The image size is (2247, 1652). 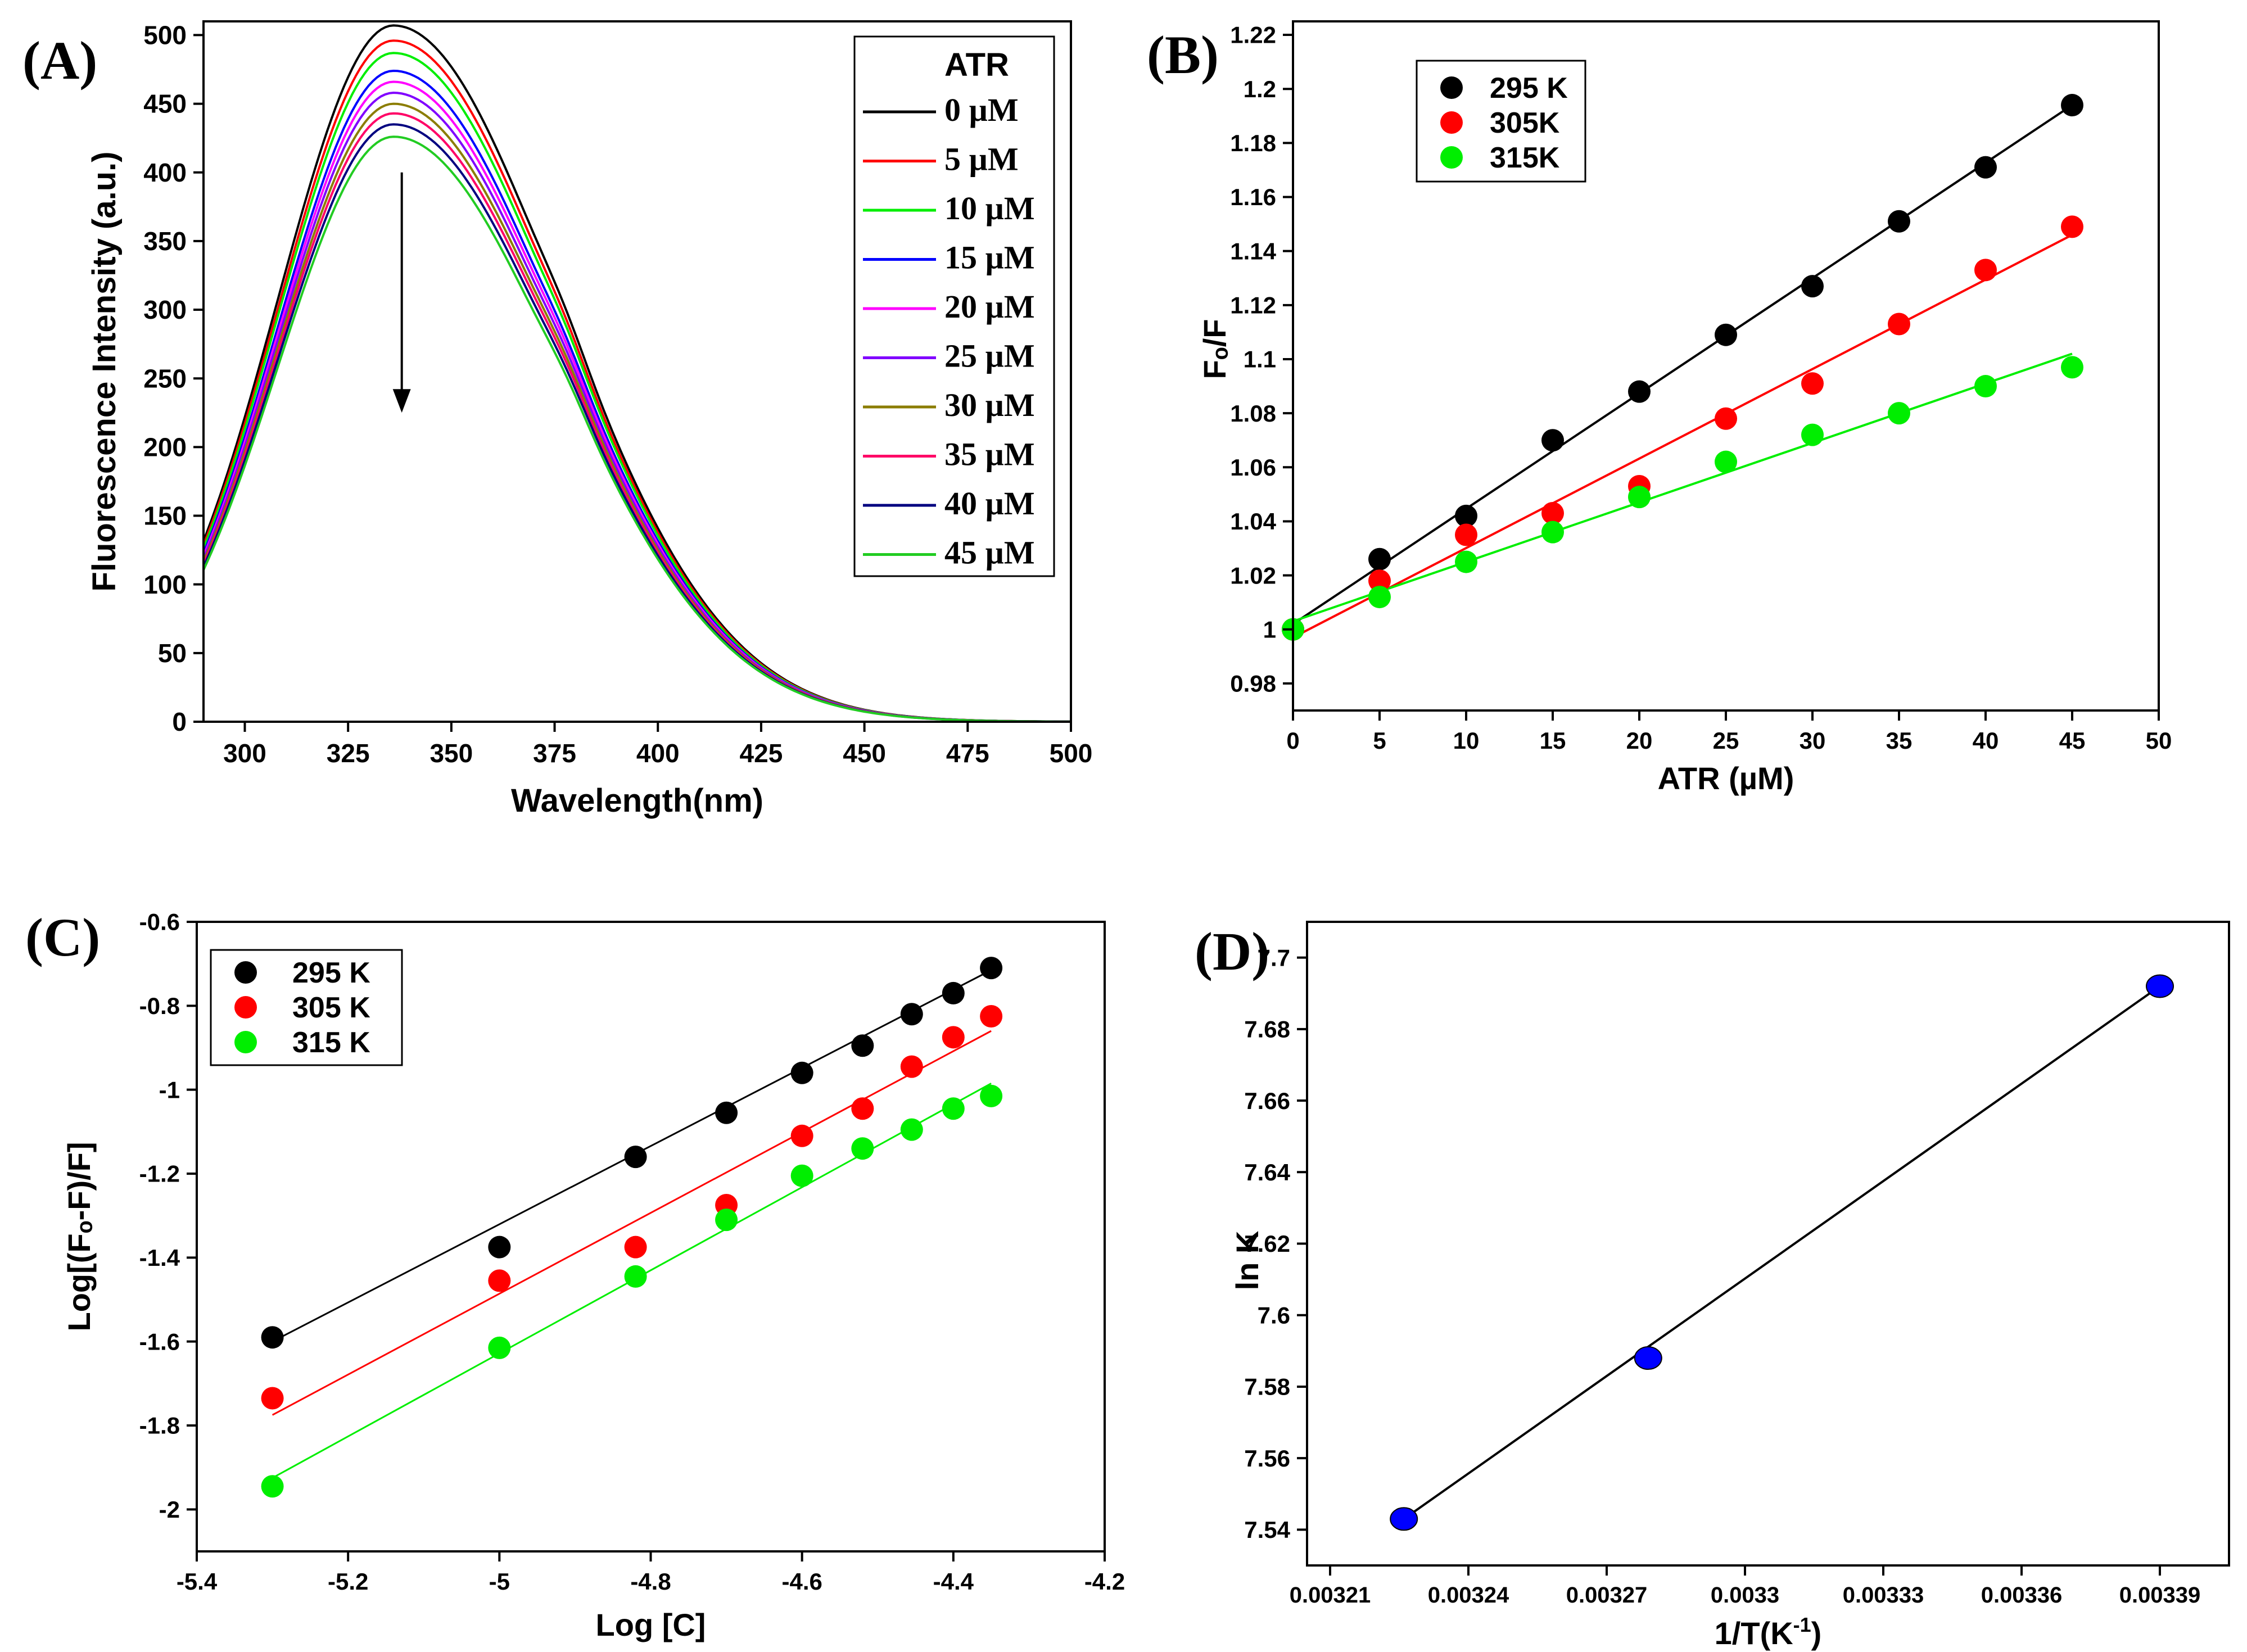 What do you see at coordinates (1607, 1595) in the screenshot?
I see `panel-d-xtick-label: 0.00327` at bounding box center [1607, 1595].